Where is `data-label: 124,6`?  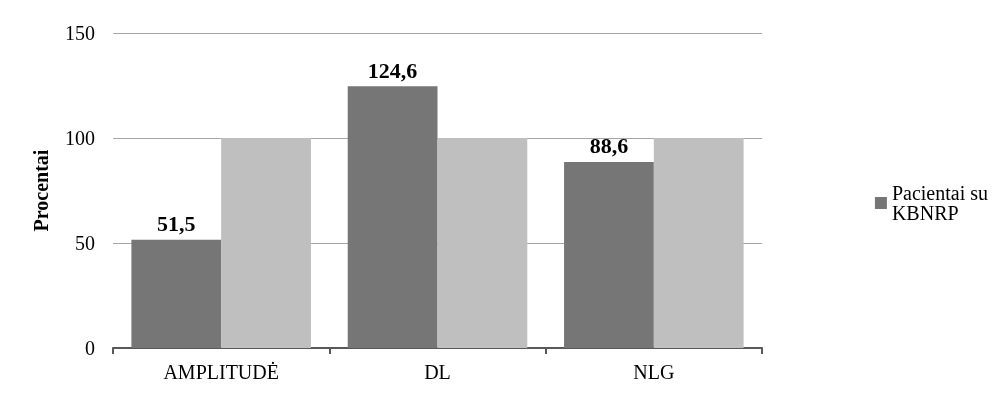
data-label: 124,6 is located at coordinates (392, 70).